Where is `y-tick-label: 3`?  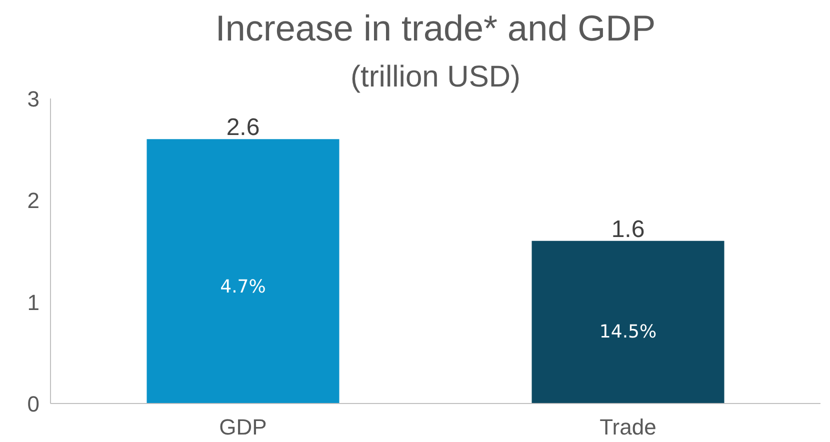
y-tick-label: 3 is located at coordinates (33, 99).